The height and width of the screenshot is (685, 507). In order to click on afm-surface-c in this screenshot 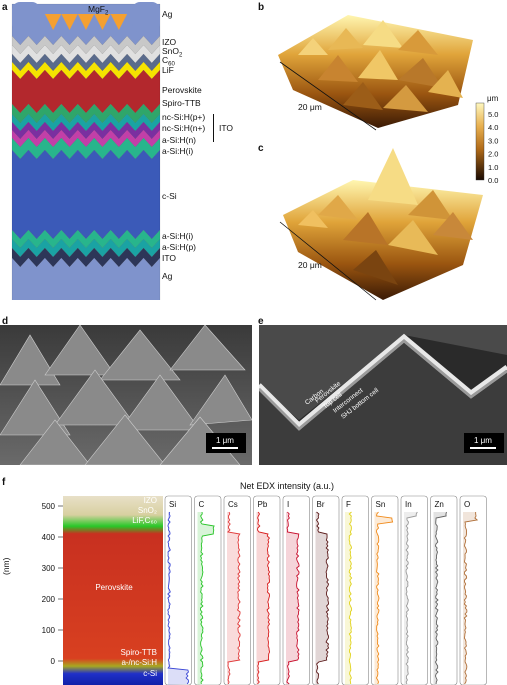, I will do `click(381, 224)`.